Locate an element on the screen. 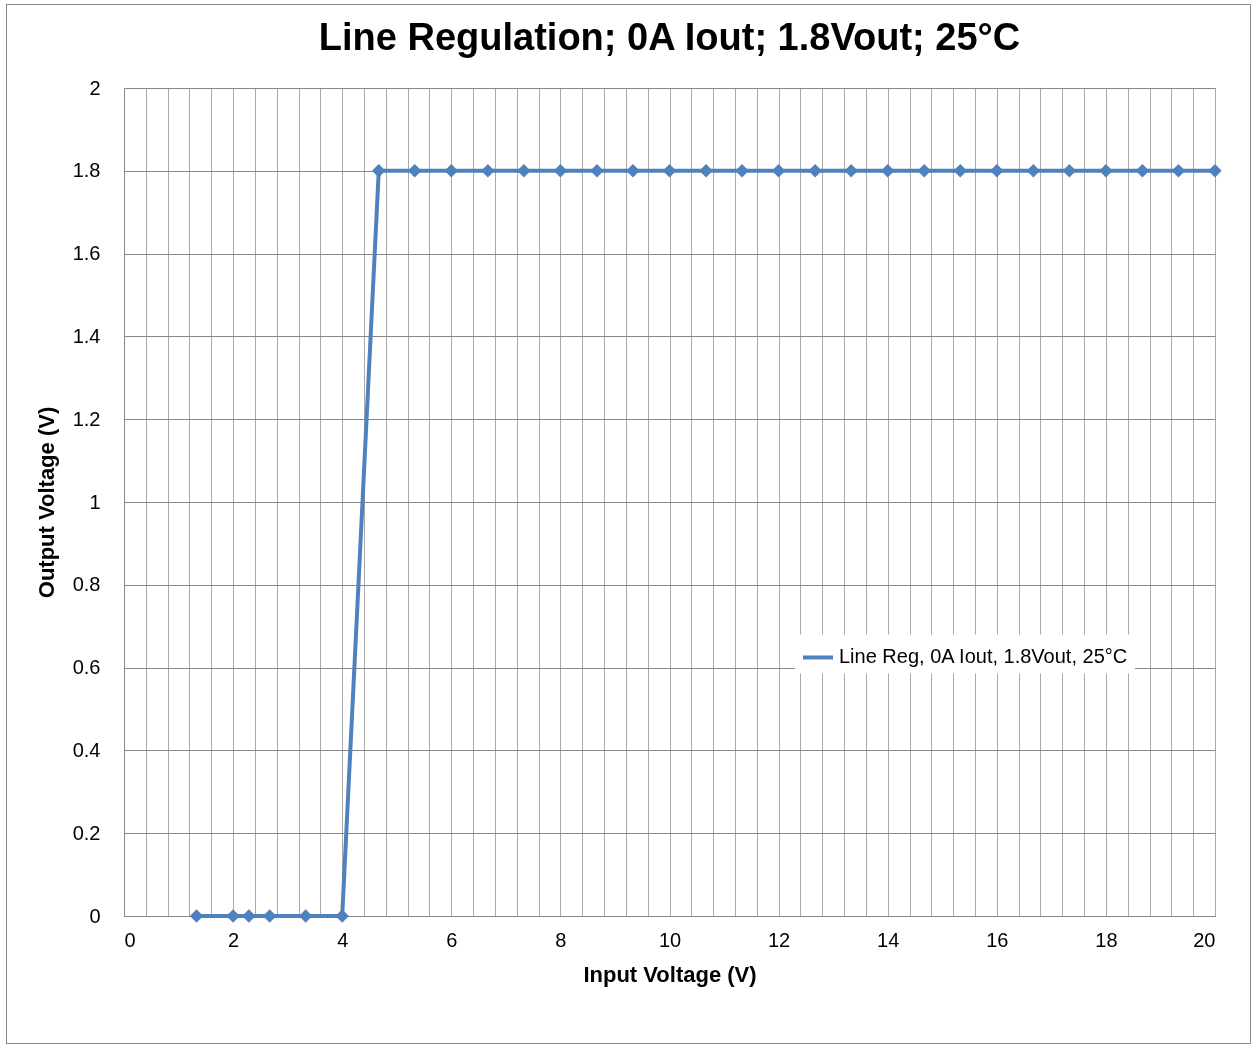 This screenshot has height=1046, width=1253. x-tick-label: 14 is located at coordinates (888, 939).